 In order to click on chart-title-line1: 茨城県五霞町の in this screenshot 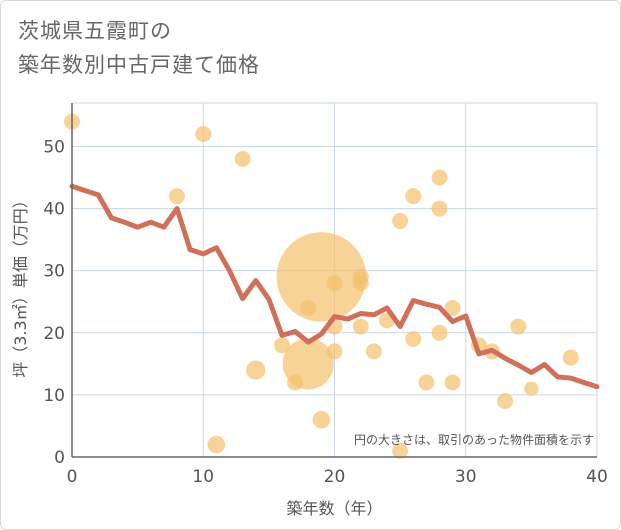, I will do `click(95, 31)`.